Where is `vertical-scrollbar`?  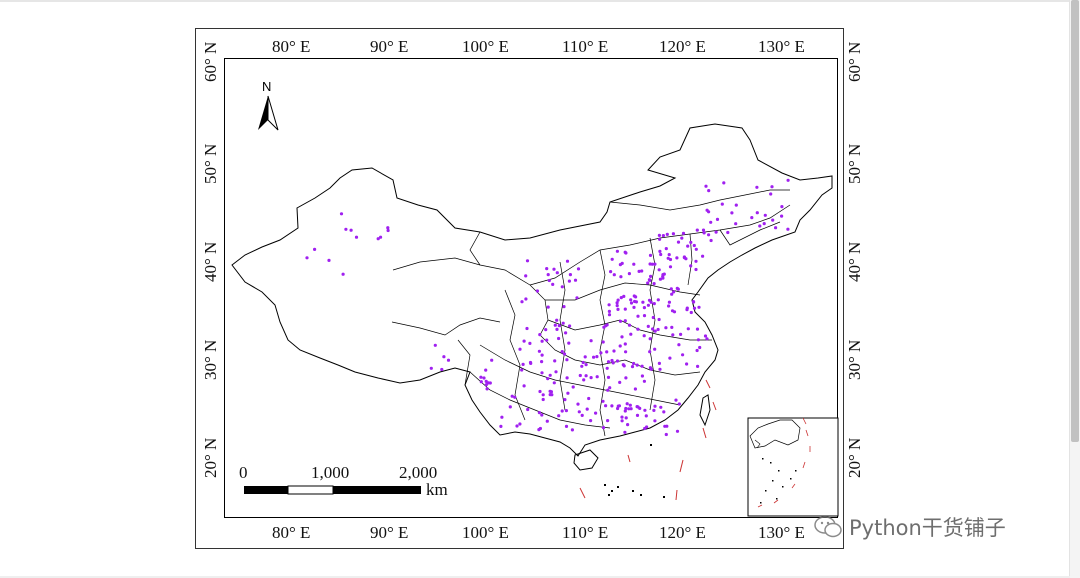
vertical-scrollbar is located at coordinates (1074, 289).